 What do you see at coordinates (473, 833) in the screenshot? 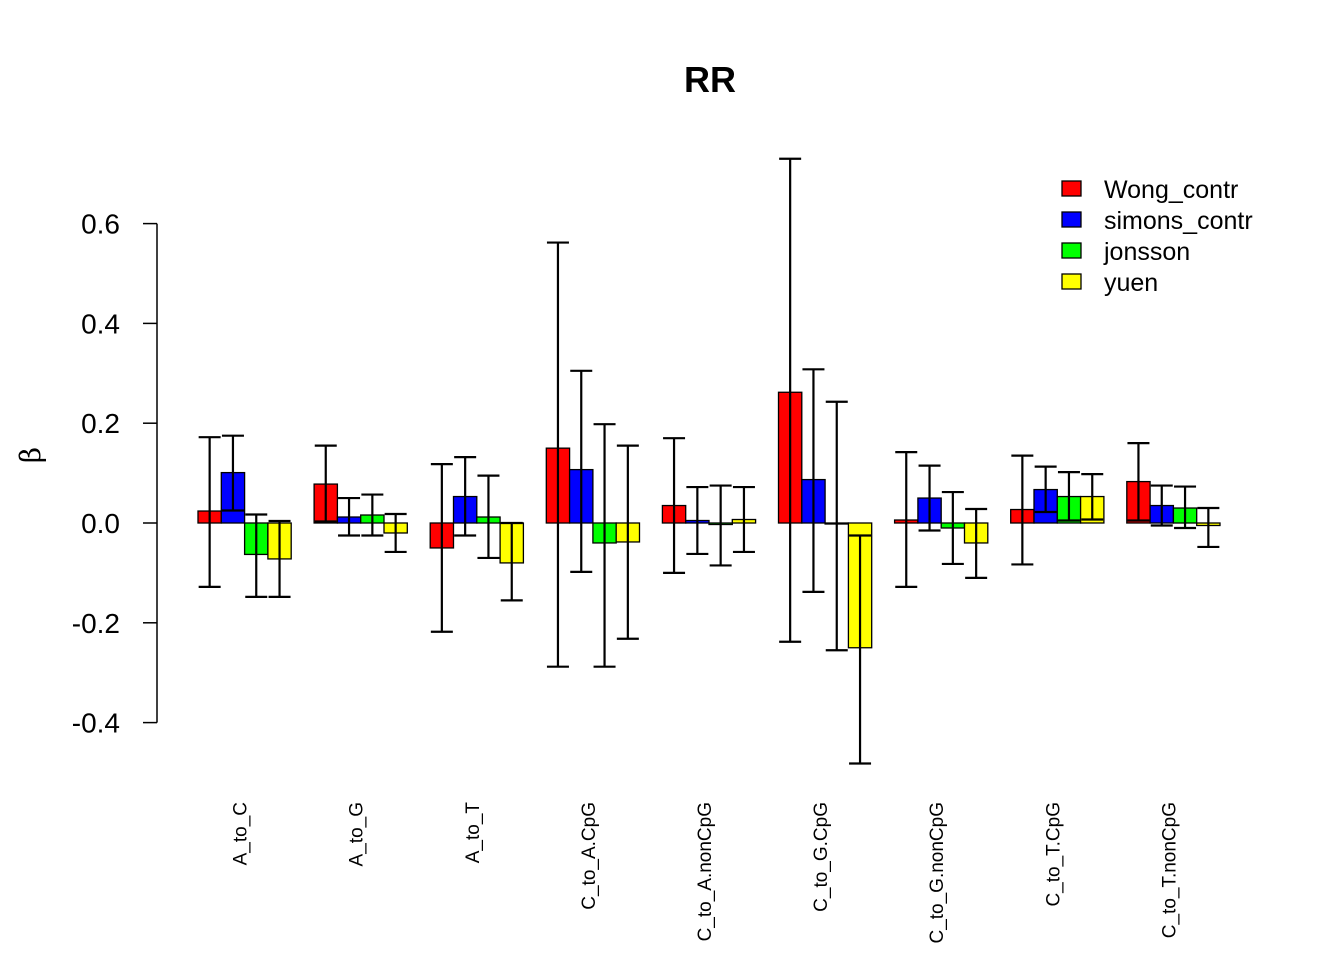
I see `x-tick-label: A_to_T` at bounding box center [473, 833].